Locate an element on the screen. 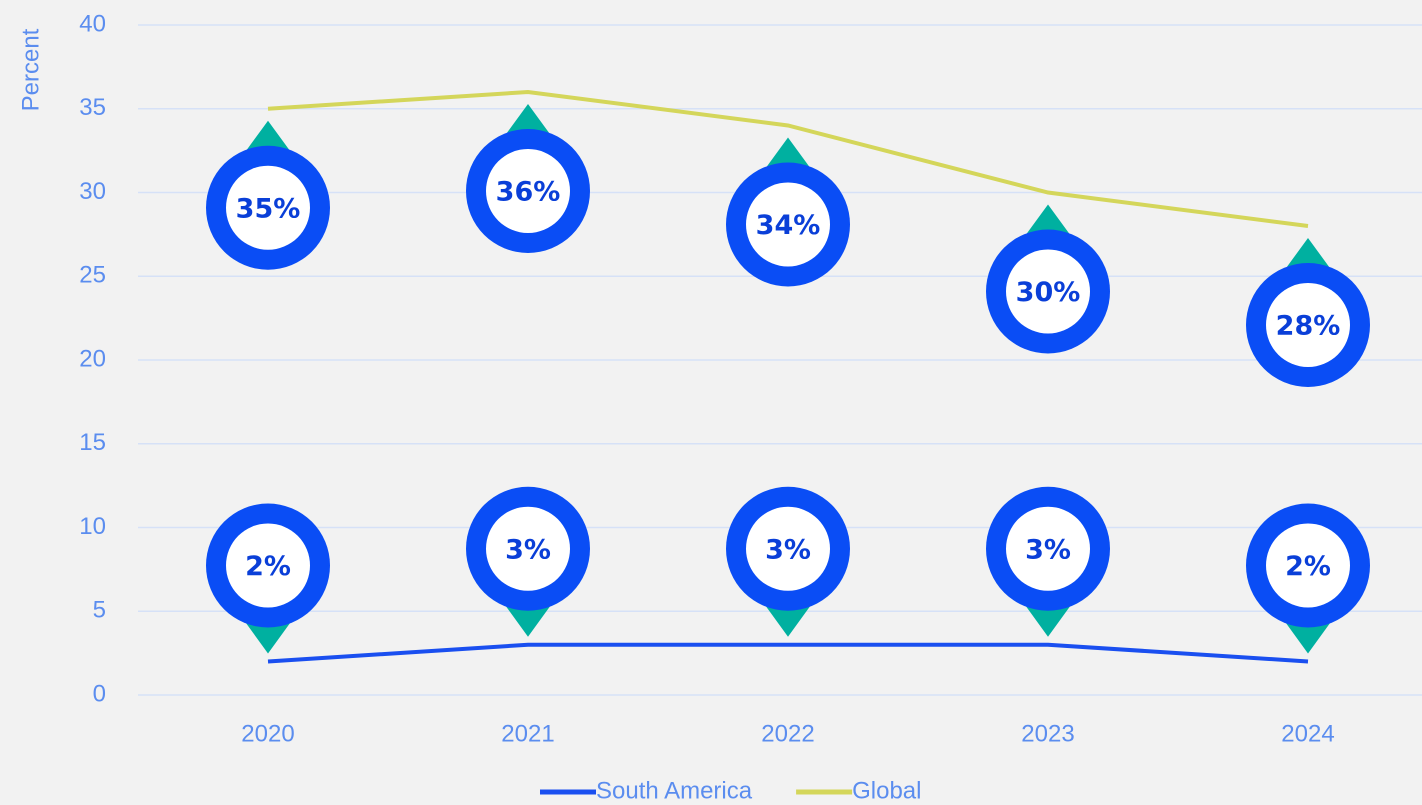 This screenshot has height=805, width=1422. data-label: 30% is located at coordinates (1048, 292).